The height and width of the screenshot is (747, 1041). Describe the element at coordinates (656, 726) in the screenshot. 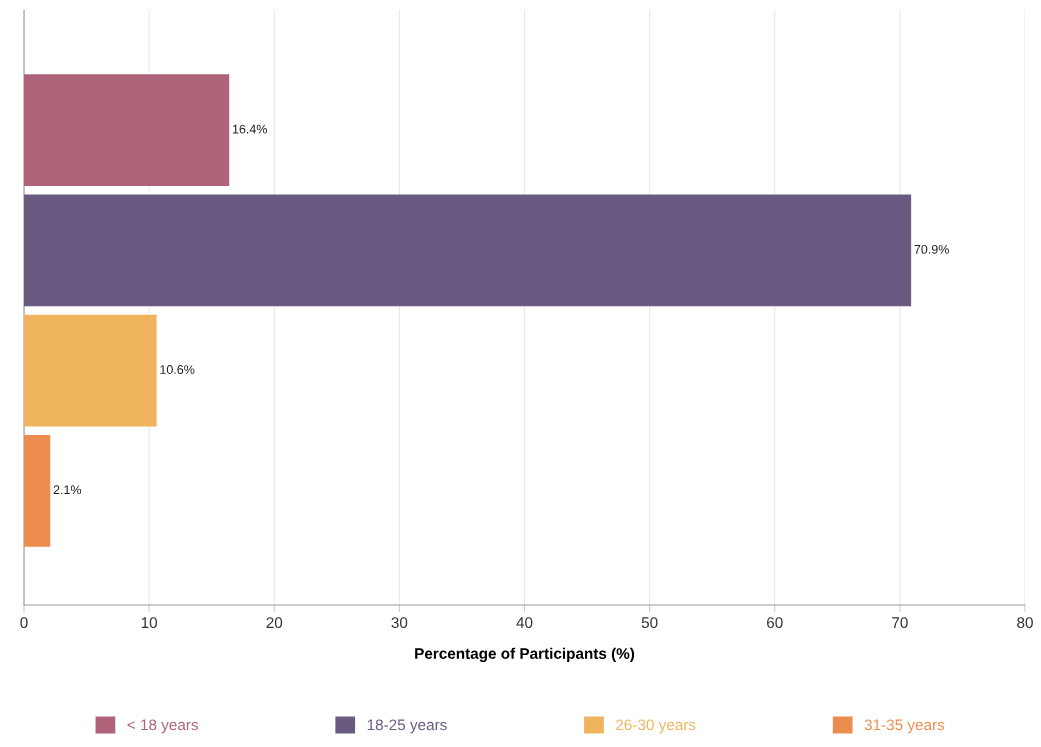

I see `legend-label: 26-30 years` at that location.